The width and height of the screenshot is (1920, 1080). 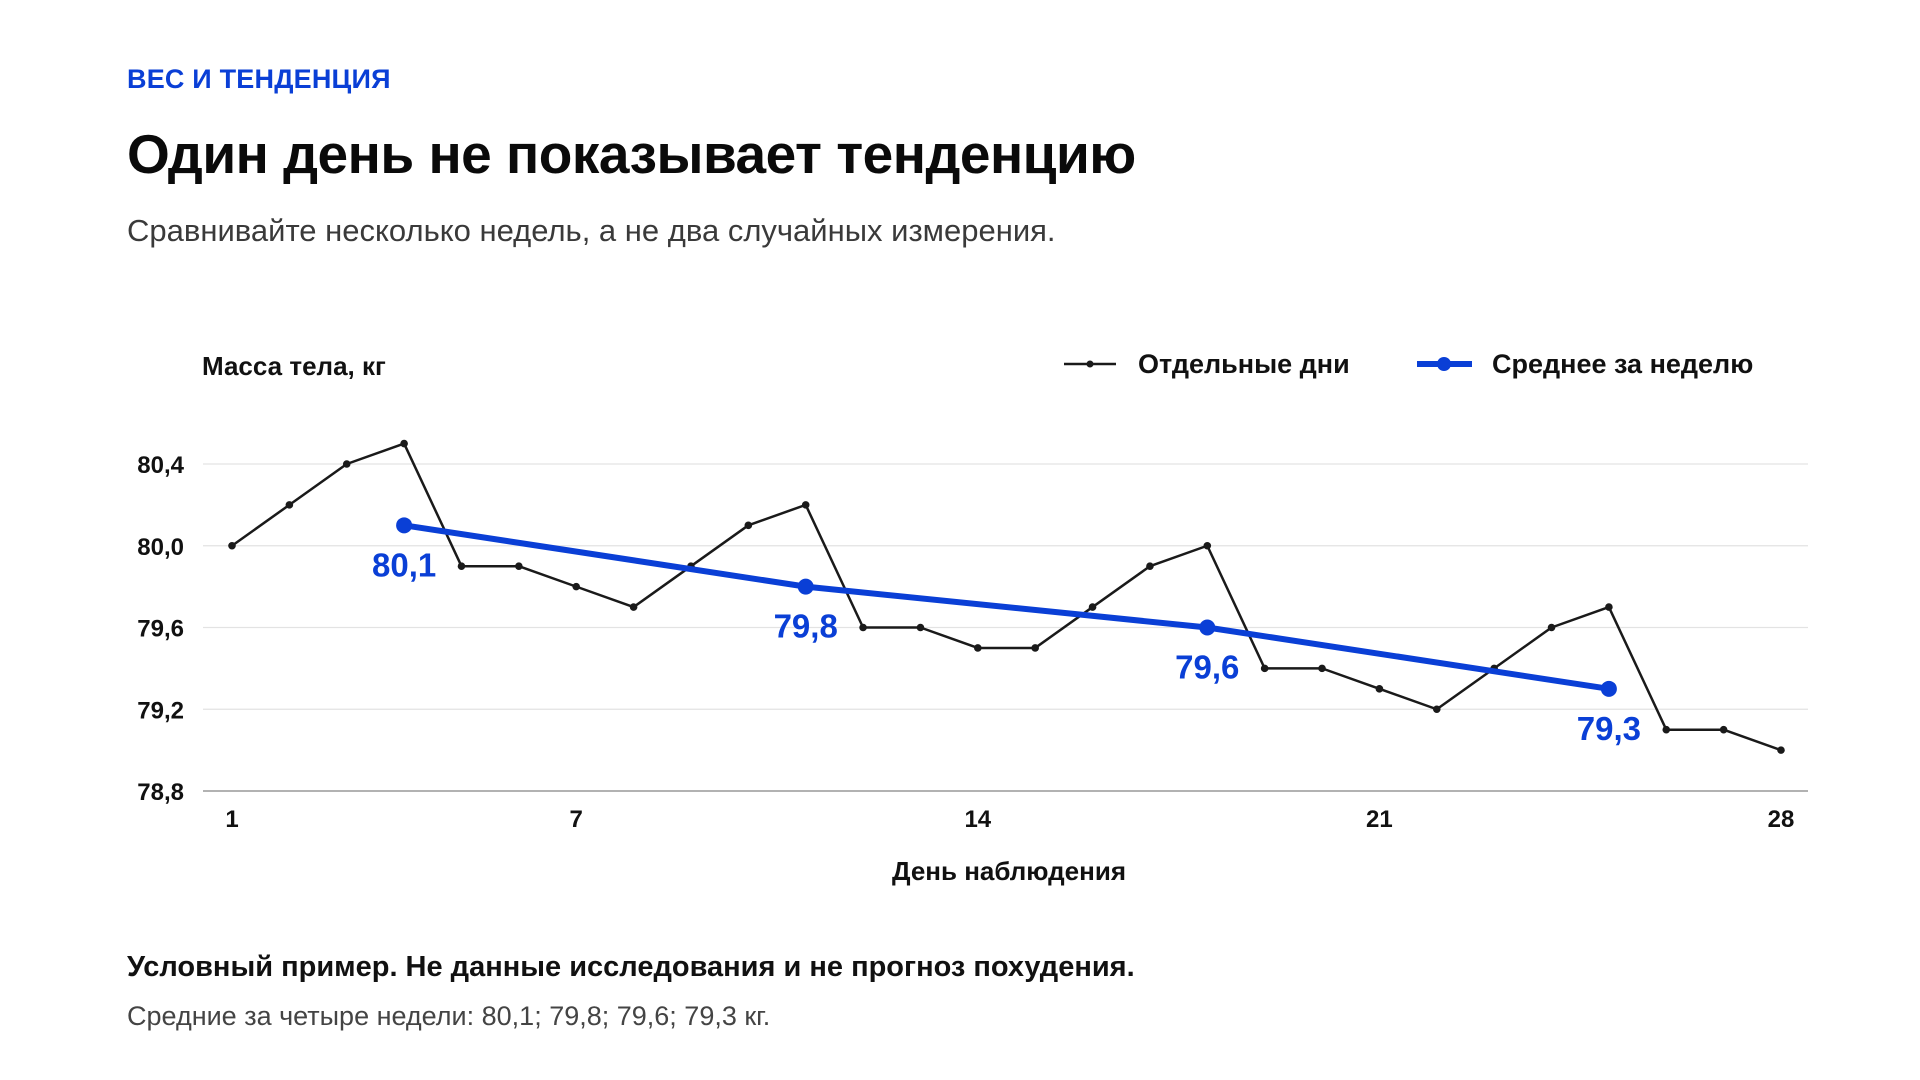 I want to click on y-tick-label: 79,6, so click(x=160, y=629).